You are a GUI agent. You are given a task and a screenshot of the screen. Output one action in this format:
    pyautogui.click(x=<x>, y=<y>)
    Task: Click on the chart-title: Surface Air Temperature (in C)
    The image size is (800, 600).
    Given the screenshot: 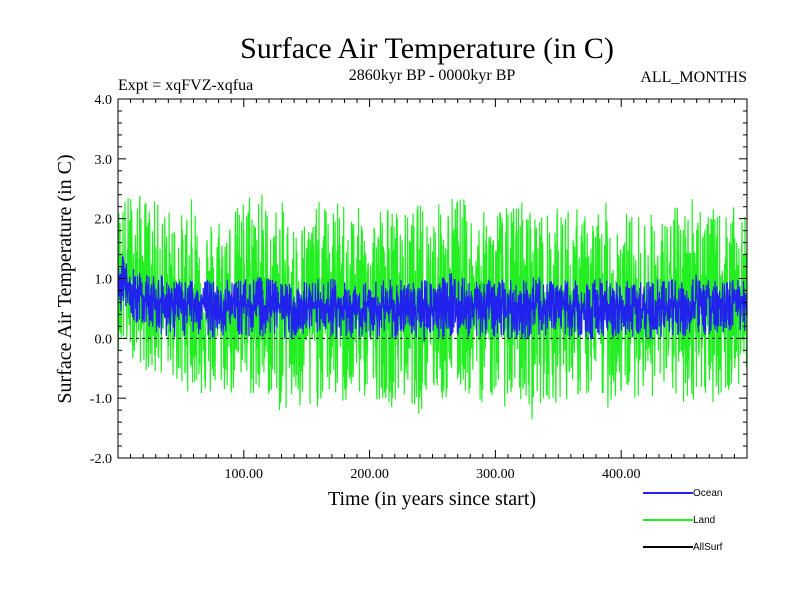 What is the action you would take?
    pyautogui.click(x=427, y=48)
    